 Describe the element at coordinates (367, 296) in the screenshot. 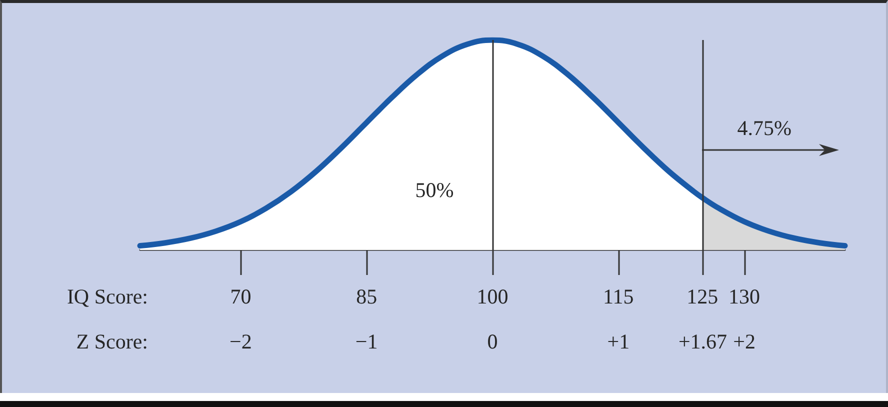

I see `x-tick-label: 85` at that location.